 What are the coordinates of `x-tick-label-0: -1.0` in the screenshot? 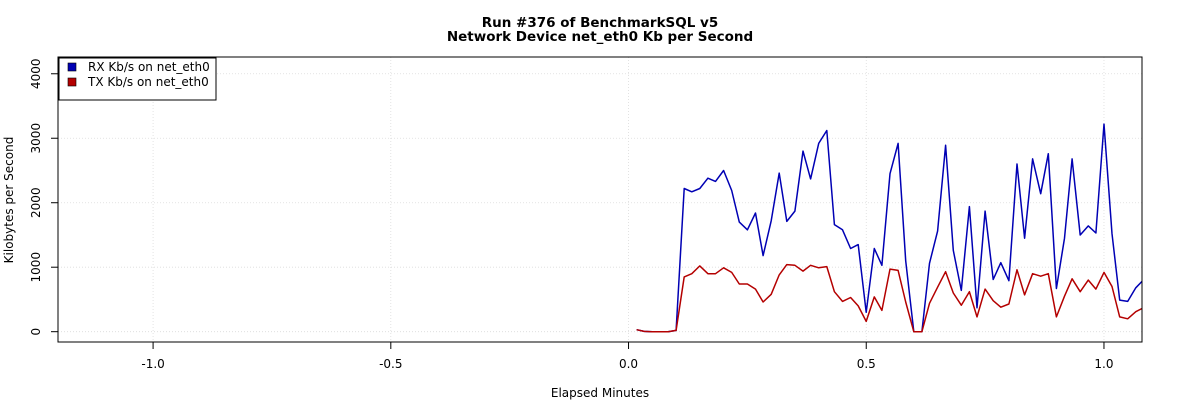 It's located at (152, 364).